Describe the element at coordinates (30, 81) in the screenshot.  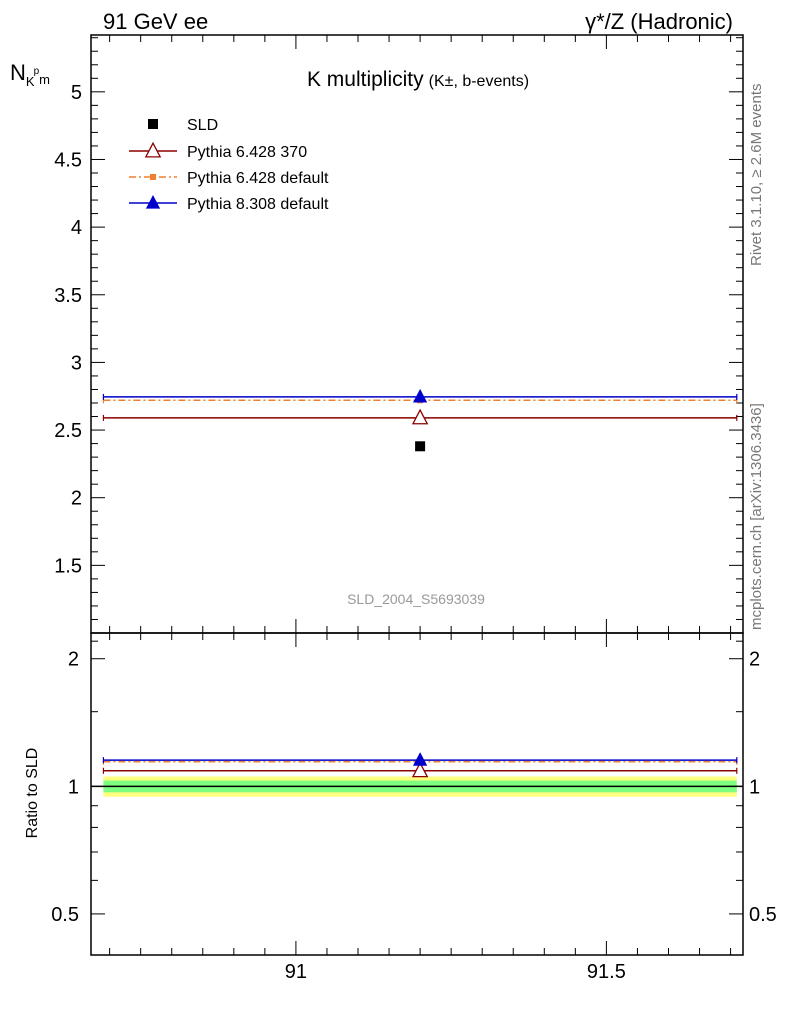
I see `y-label-sub: K` at that location.